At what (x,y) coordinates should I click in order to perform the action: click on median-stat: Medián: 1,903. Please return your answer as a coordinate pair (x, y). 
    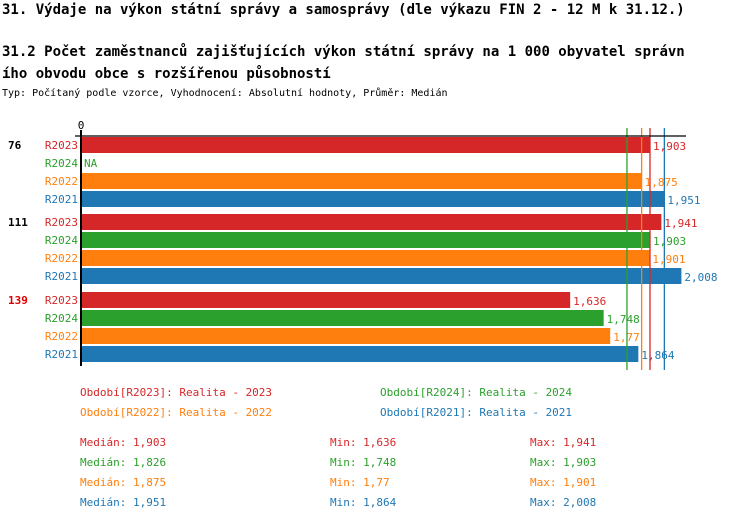
    Looking at the image, I should click on (123, 442).